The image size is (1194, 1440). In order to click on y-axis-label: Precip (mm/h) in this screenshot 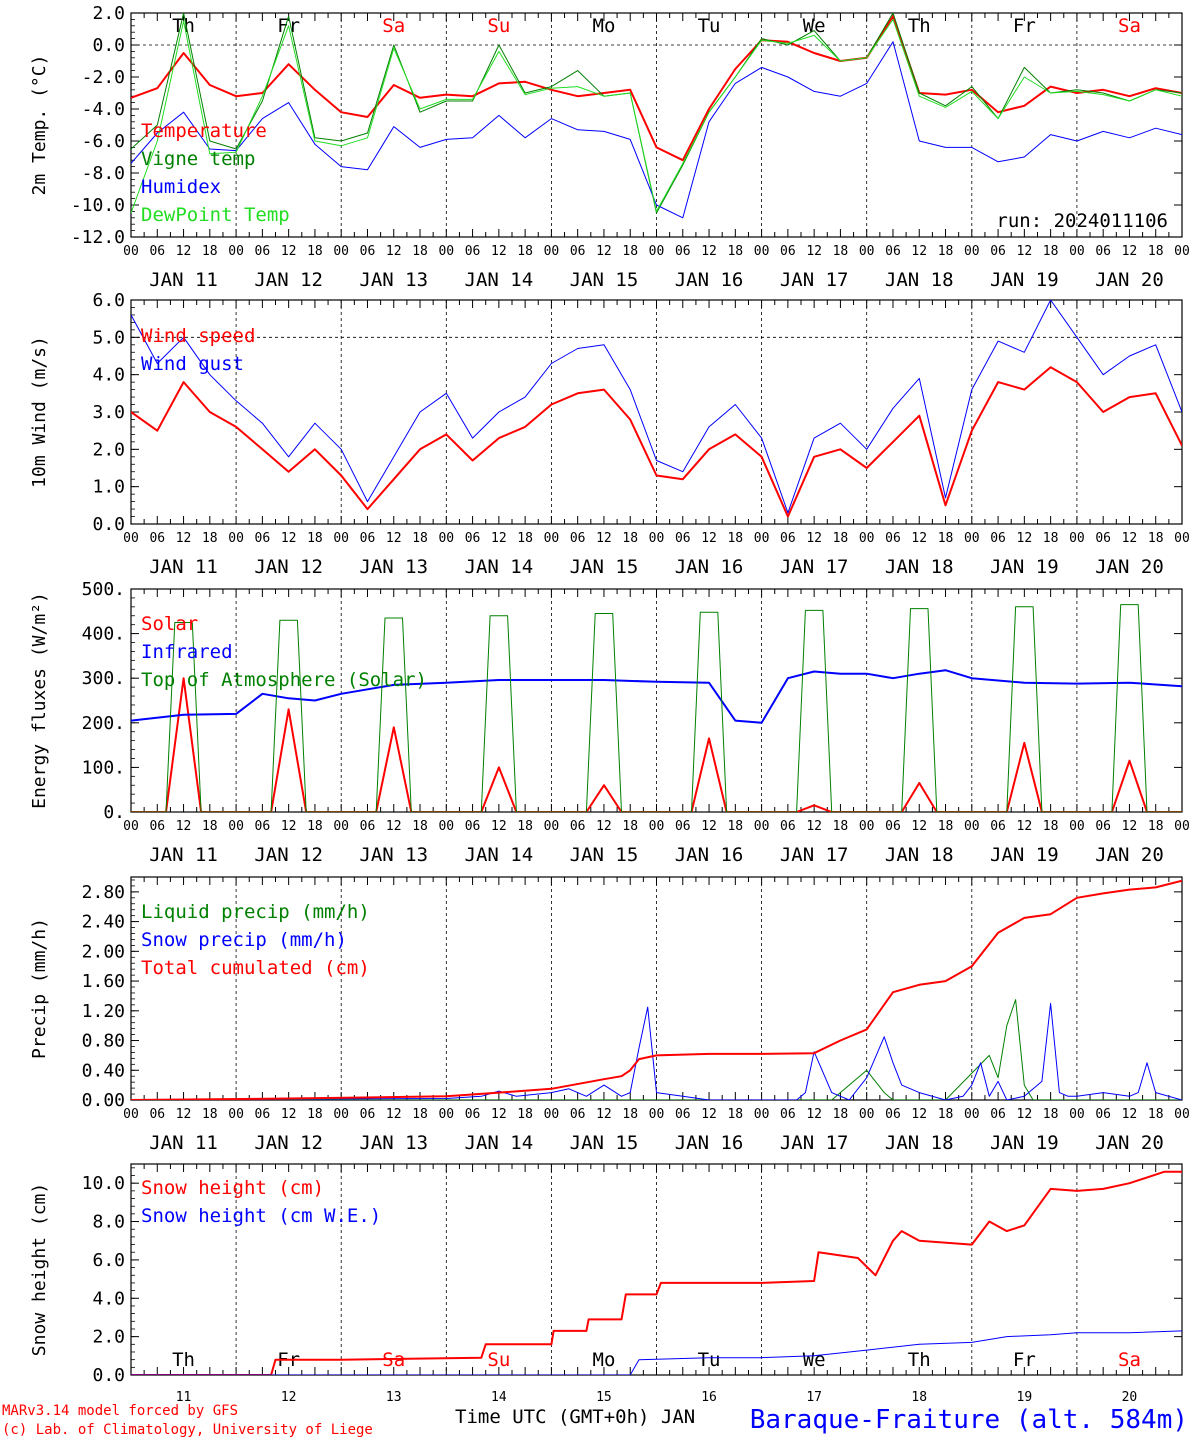, I will do `click(39, 988)`.